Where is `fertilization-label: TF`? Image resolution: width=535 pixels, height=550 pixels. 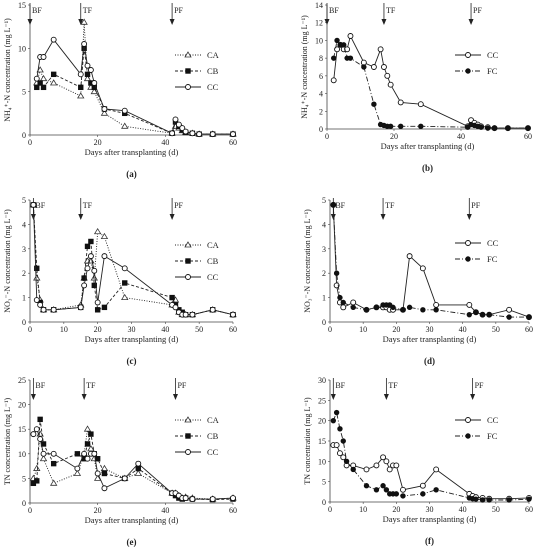
fertilization-label: TF is located at coordinates (88, 10).